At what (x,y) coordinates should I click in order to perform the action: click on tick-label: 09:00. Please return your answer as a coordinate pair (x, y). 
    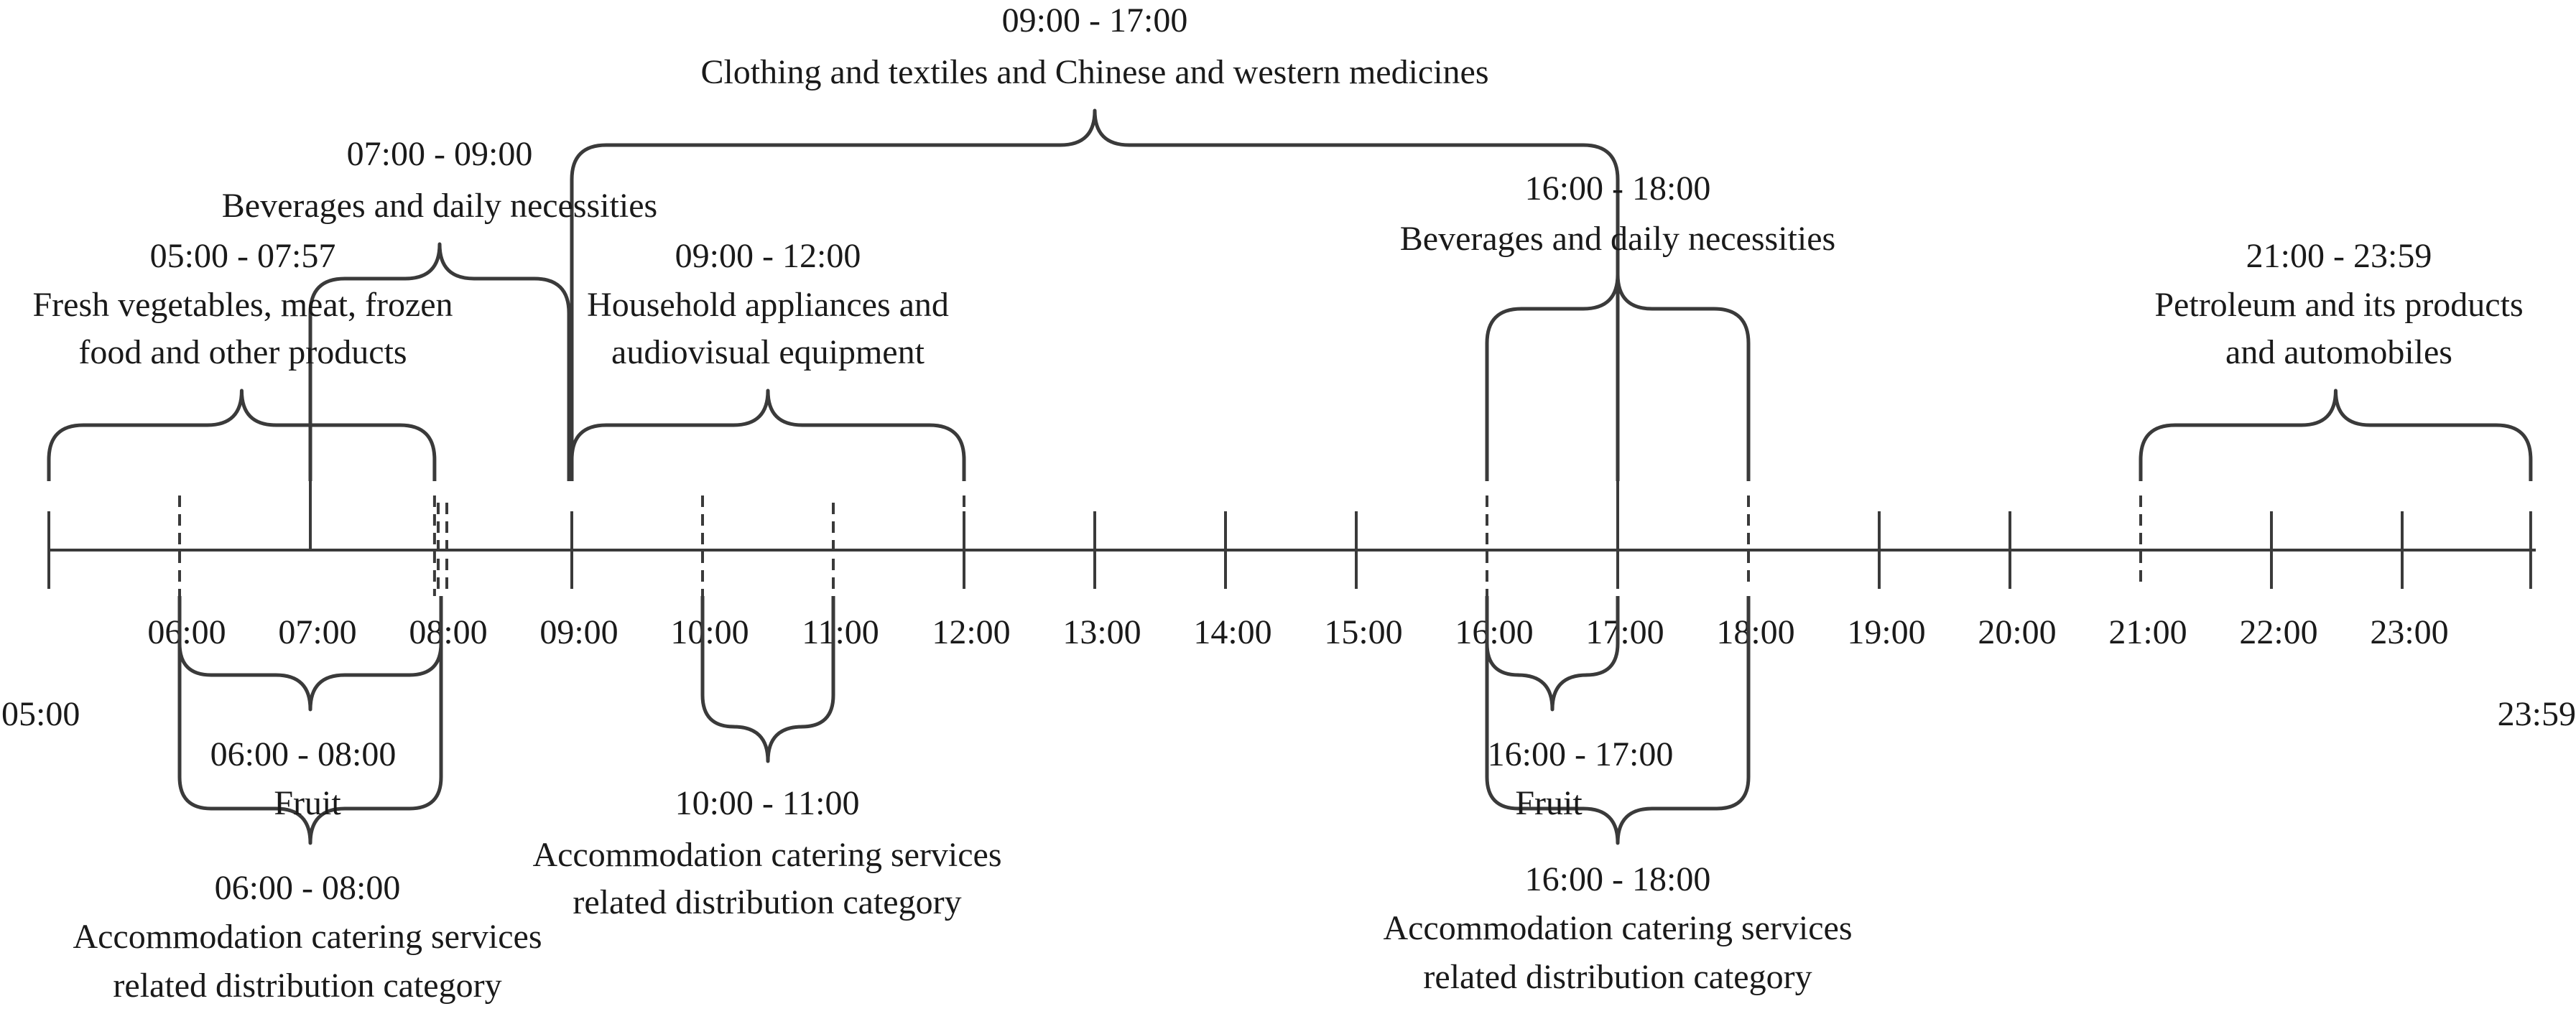
    Looking at the image, I should click on (578, 632).